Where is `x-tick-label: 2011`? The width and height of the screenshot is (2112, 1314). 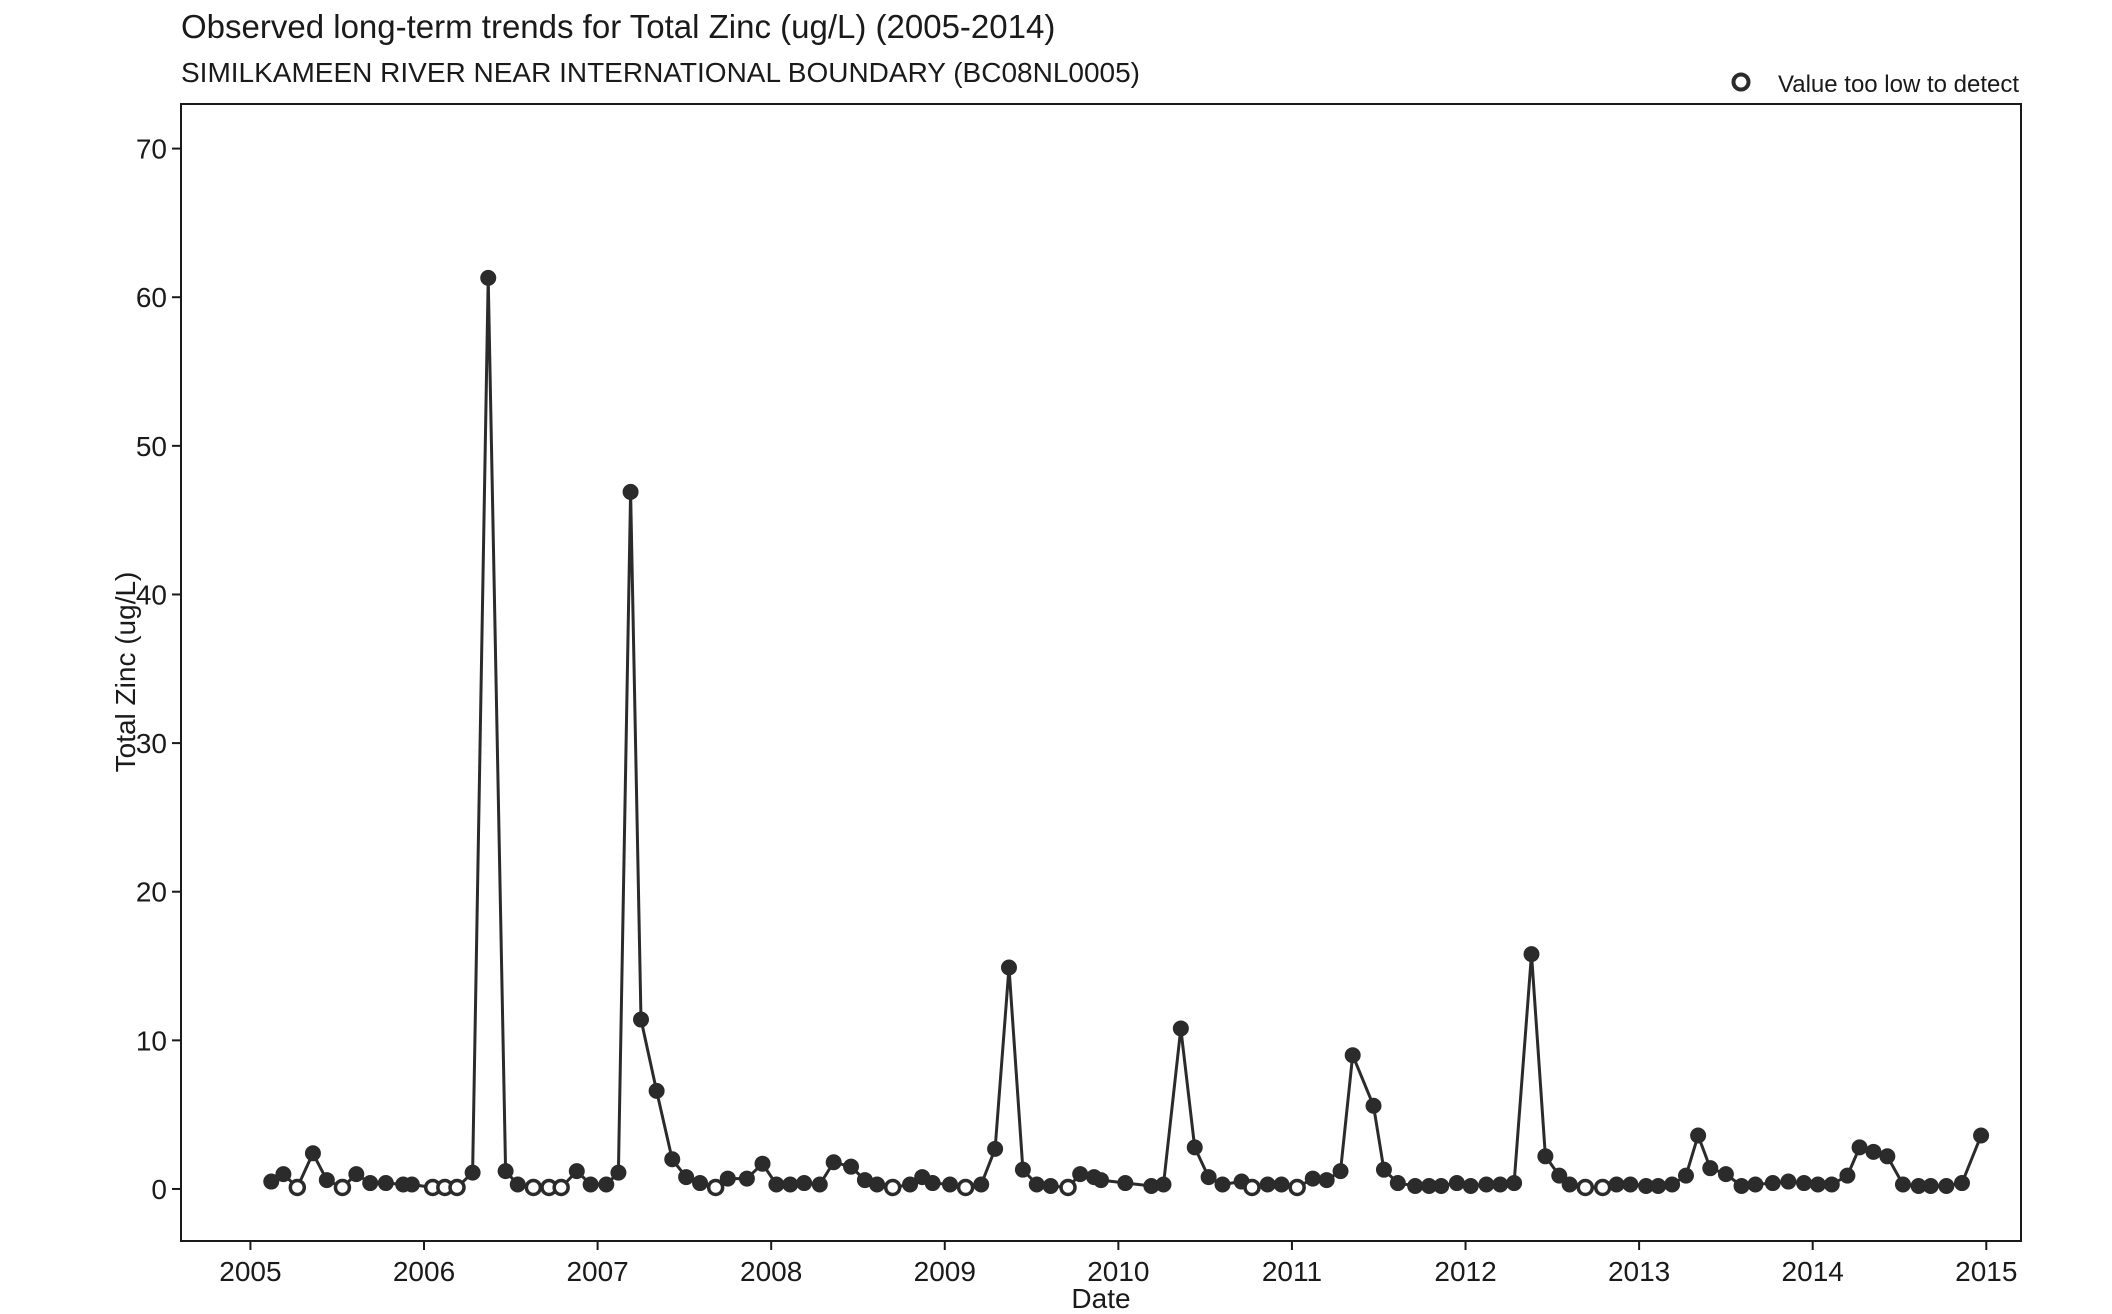 x-tick-label: 2011 is located at coordinates (1292, 1271).